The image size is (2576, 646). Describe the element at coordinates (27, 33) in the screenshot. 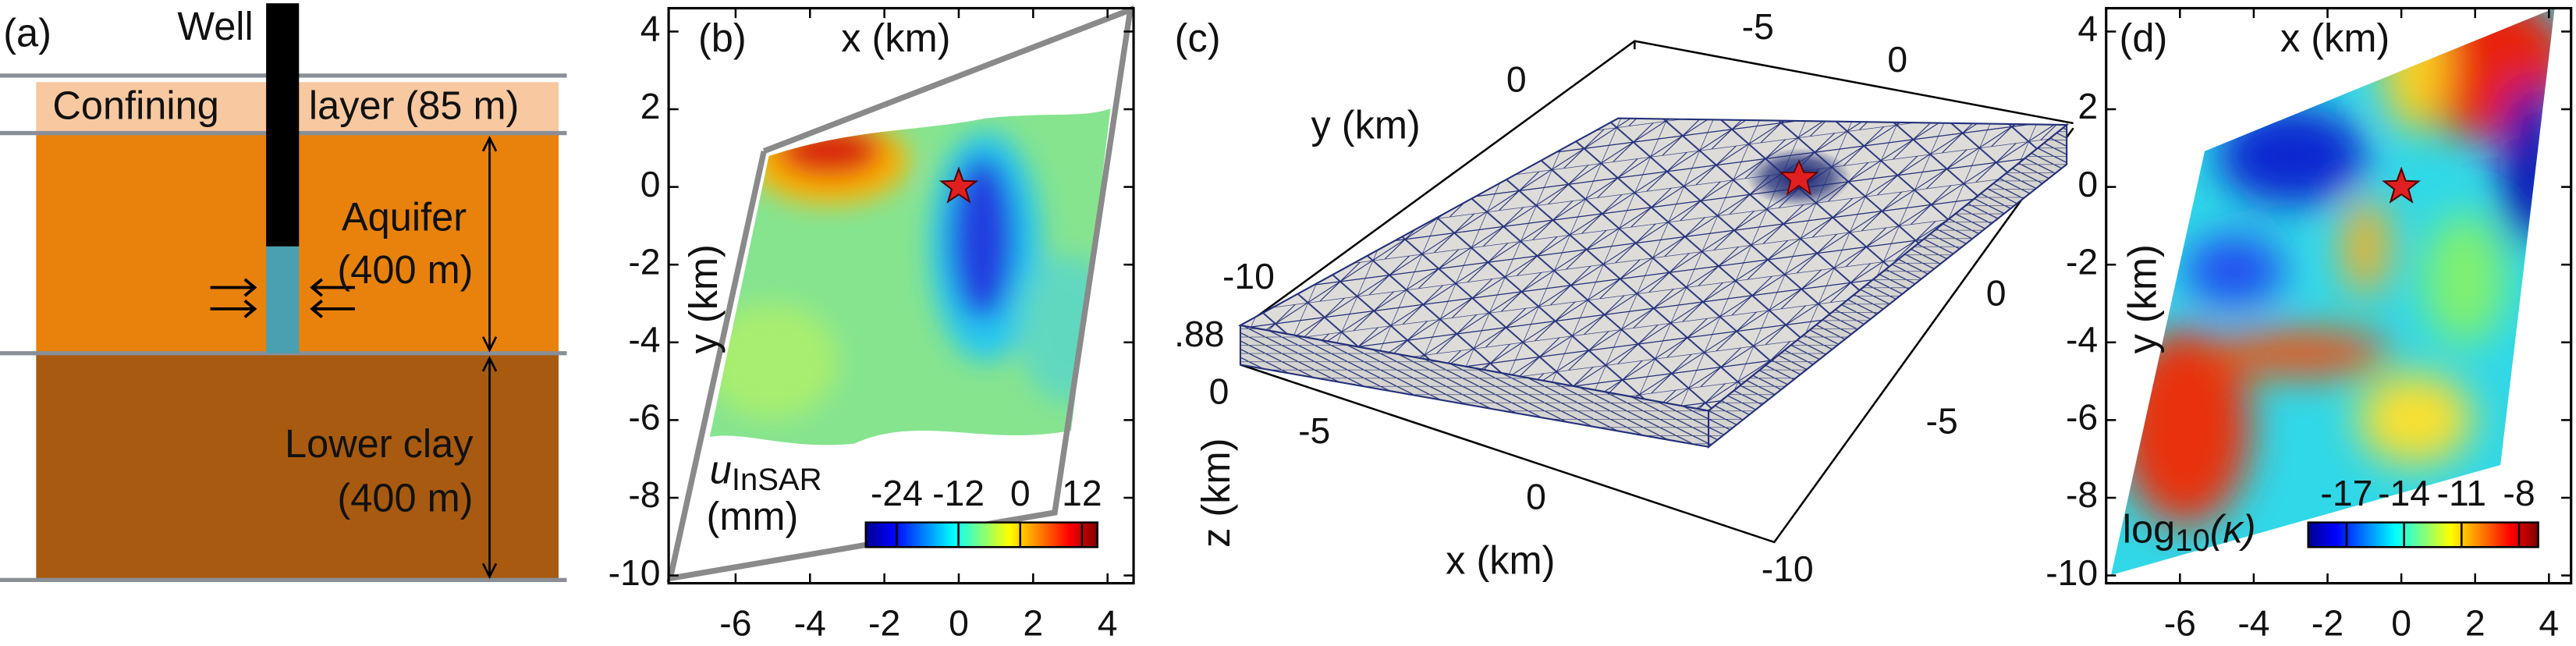

I see `panel-label: (a)` at that location.